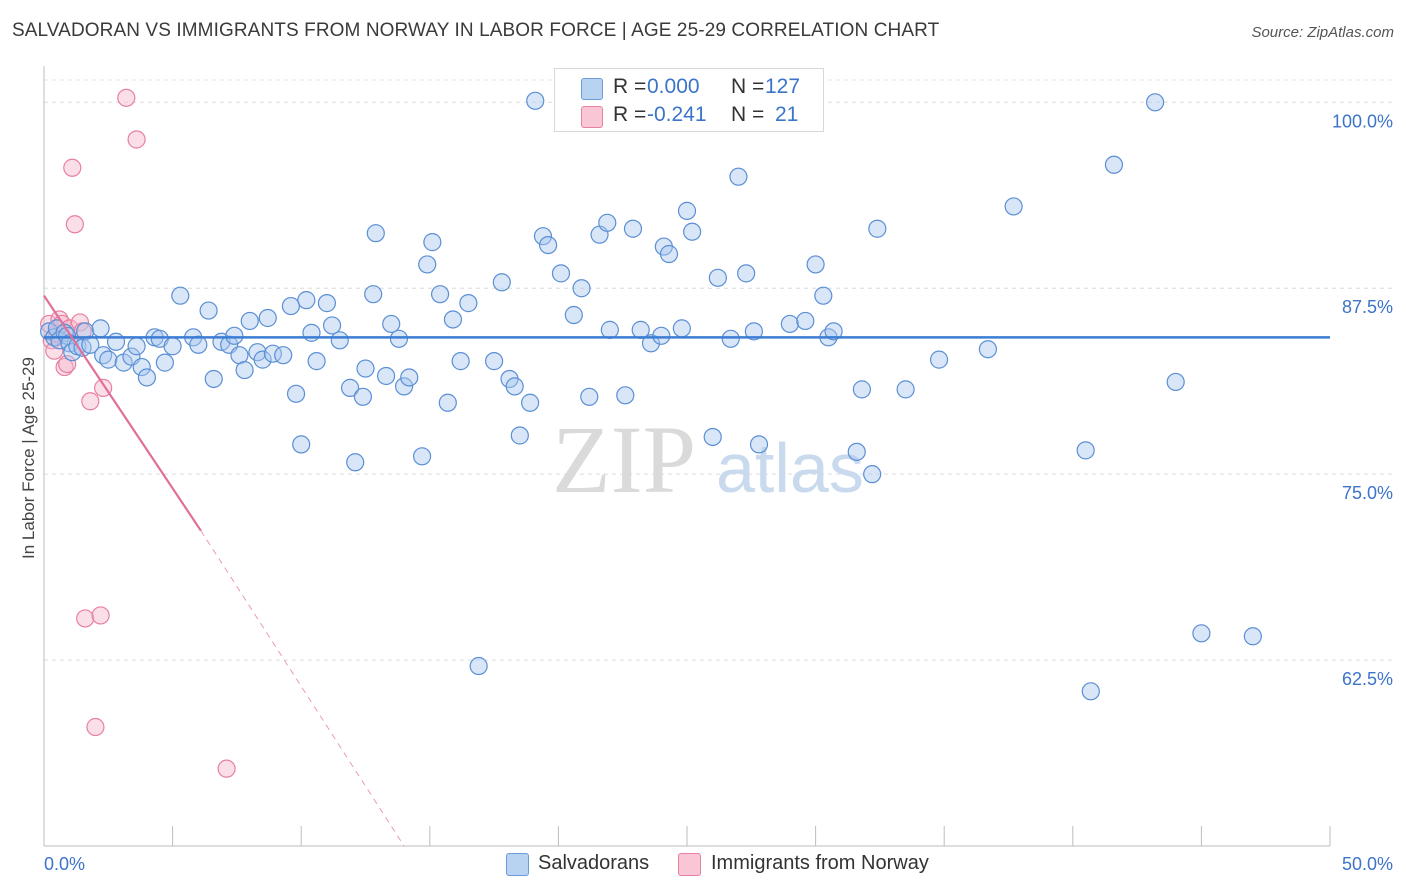 Image resolution: width=1406 pixels, height=892 pixels. I want to click on legend-r-value: 0.000, so click(673, 86).